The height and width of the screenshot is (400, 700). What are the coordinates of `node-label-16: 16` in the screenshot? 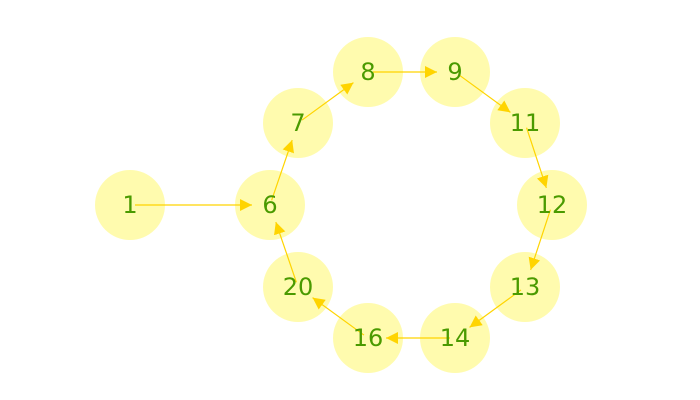 It's located at (368, 338).